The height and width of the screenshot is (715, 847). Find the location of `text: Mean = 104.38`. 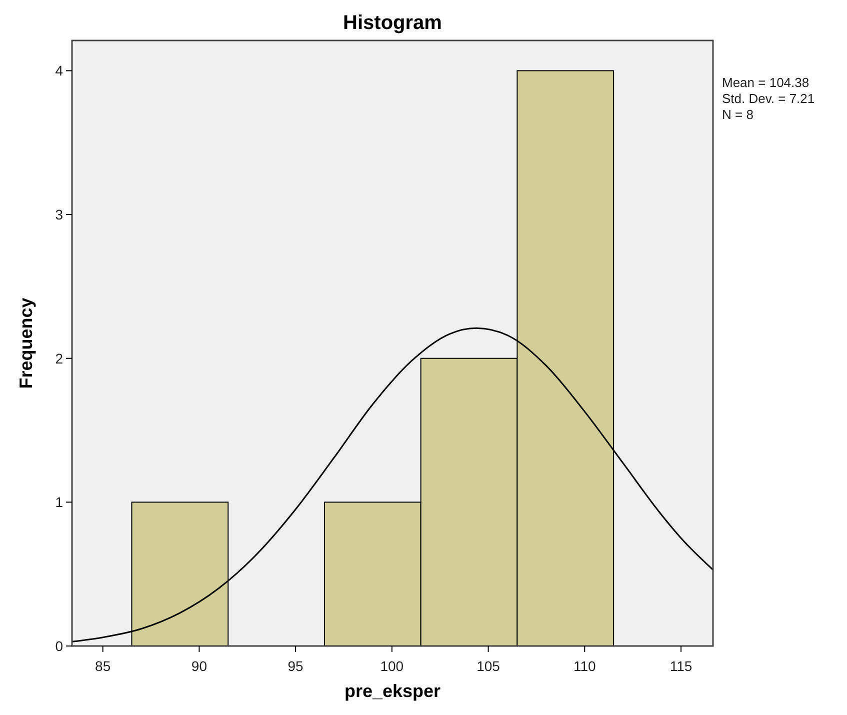

text: Mean = 104.38 is located at coordinates (766, 82).